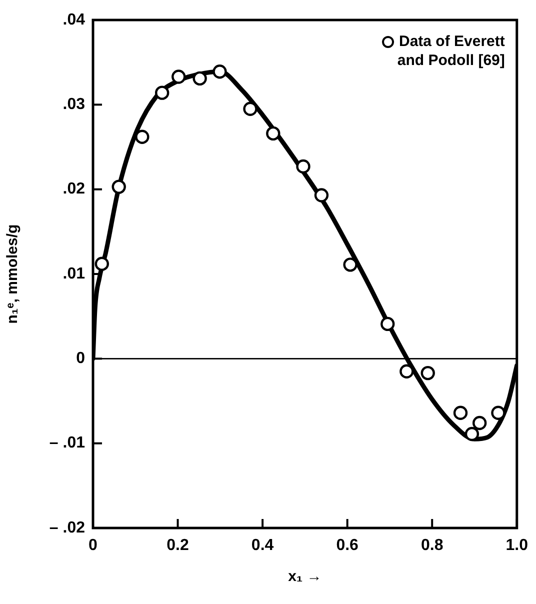 The height and width of the screenshot is (604, 536). Describe the element at coordinates (13, 274) in the screenshot. I see `y-axis-title: n₁ᵉ, mmoles/g` at that location.